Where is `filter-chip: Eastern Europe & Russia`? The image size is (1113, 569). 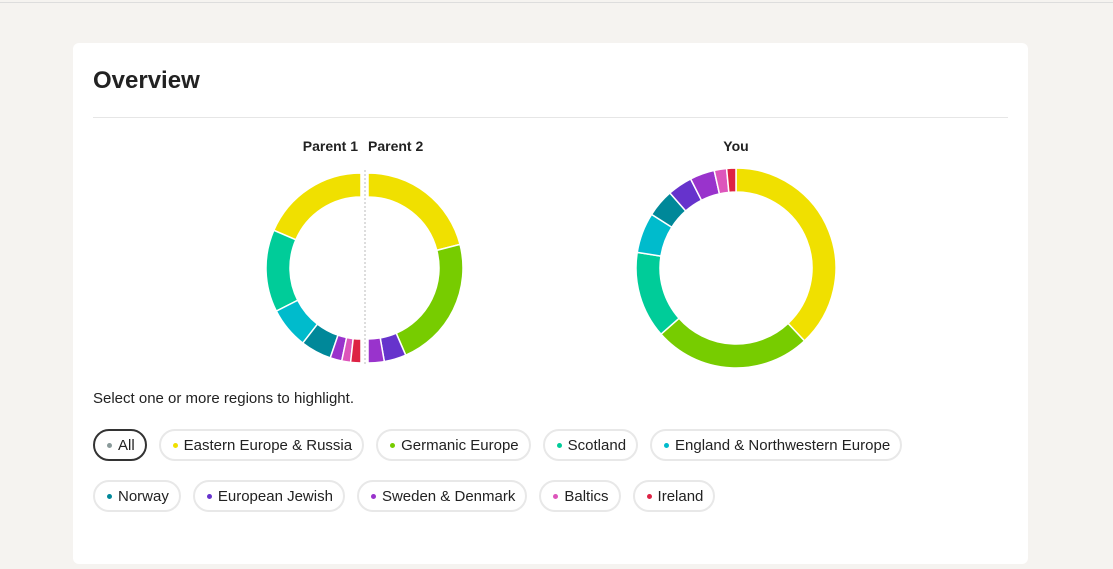
filter-chip: Eastern Europe & Russia is located at coordinates (261, 445).